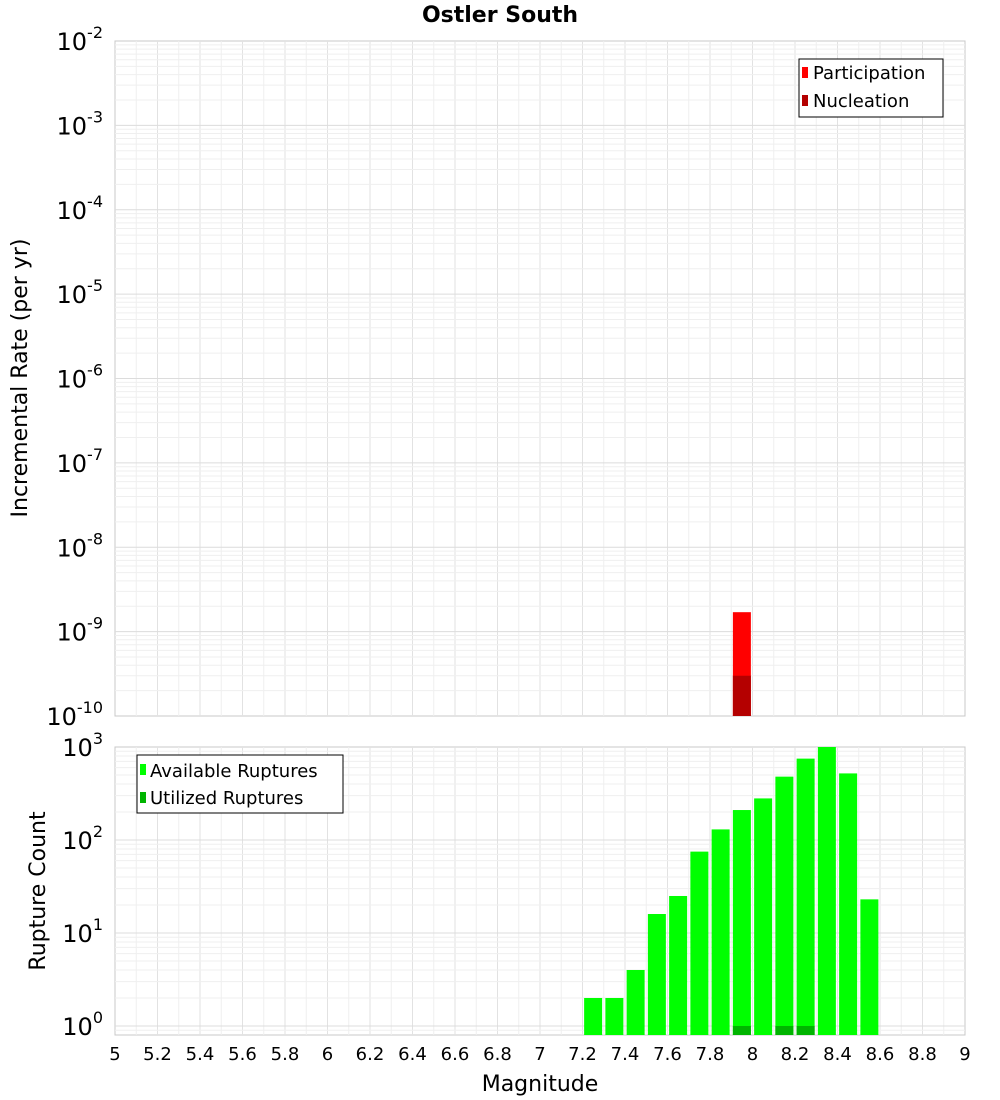 Image resolution: width=1000 pixels, height=1100 pixels. Describe the element at coordinates (922, 1054) in the screenshot. I see `x-tick-label: 8.8` at that location.